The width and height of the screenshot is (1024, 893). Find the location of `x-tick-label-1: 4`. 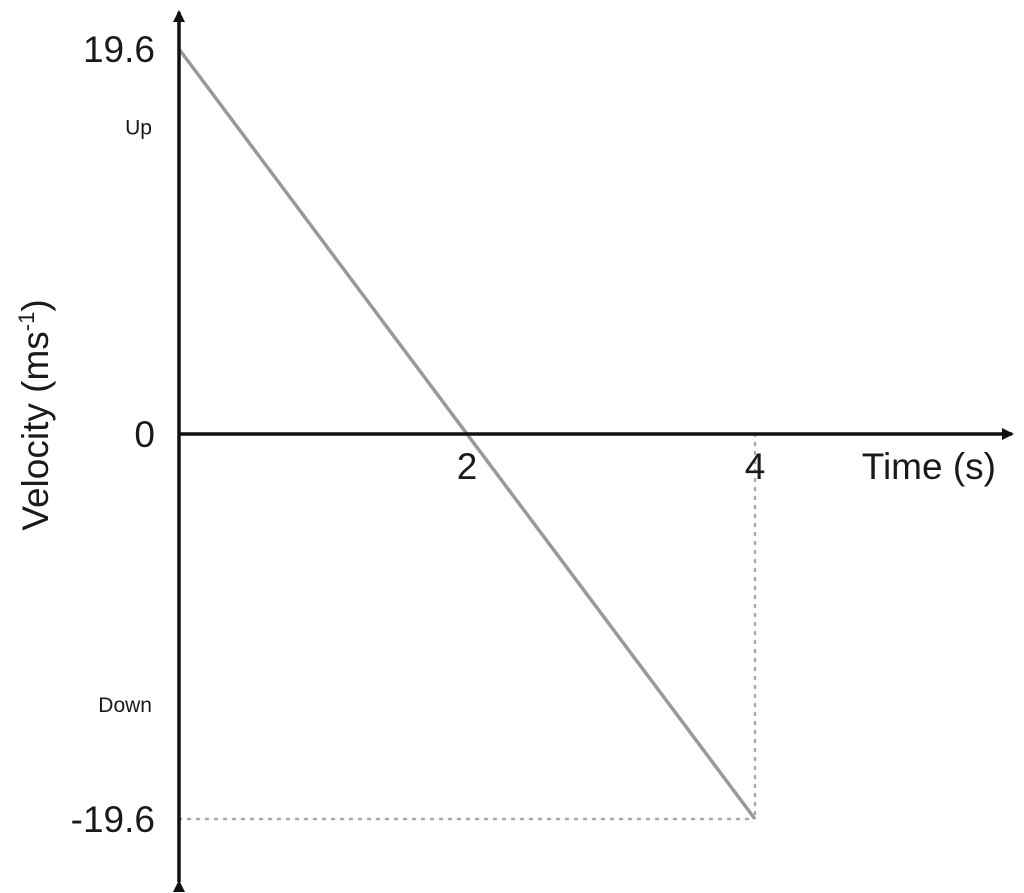

x-tick-label-1: 4 is located at coordinates (755, 466).